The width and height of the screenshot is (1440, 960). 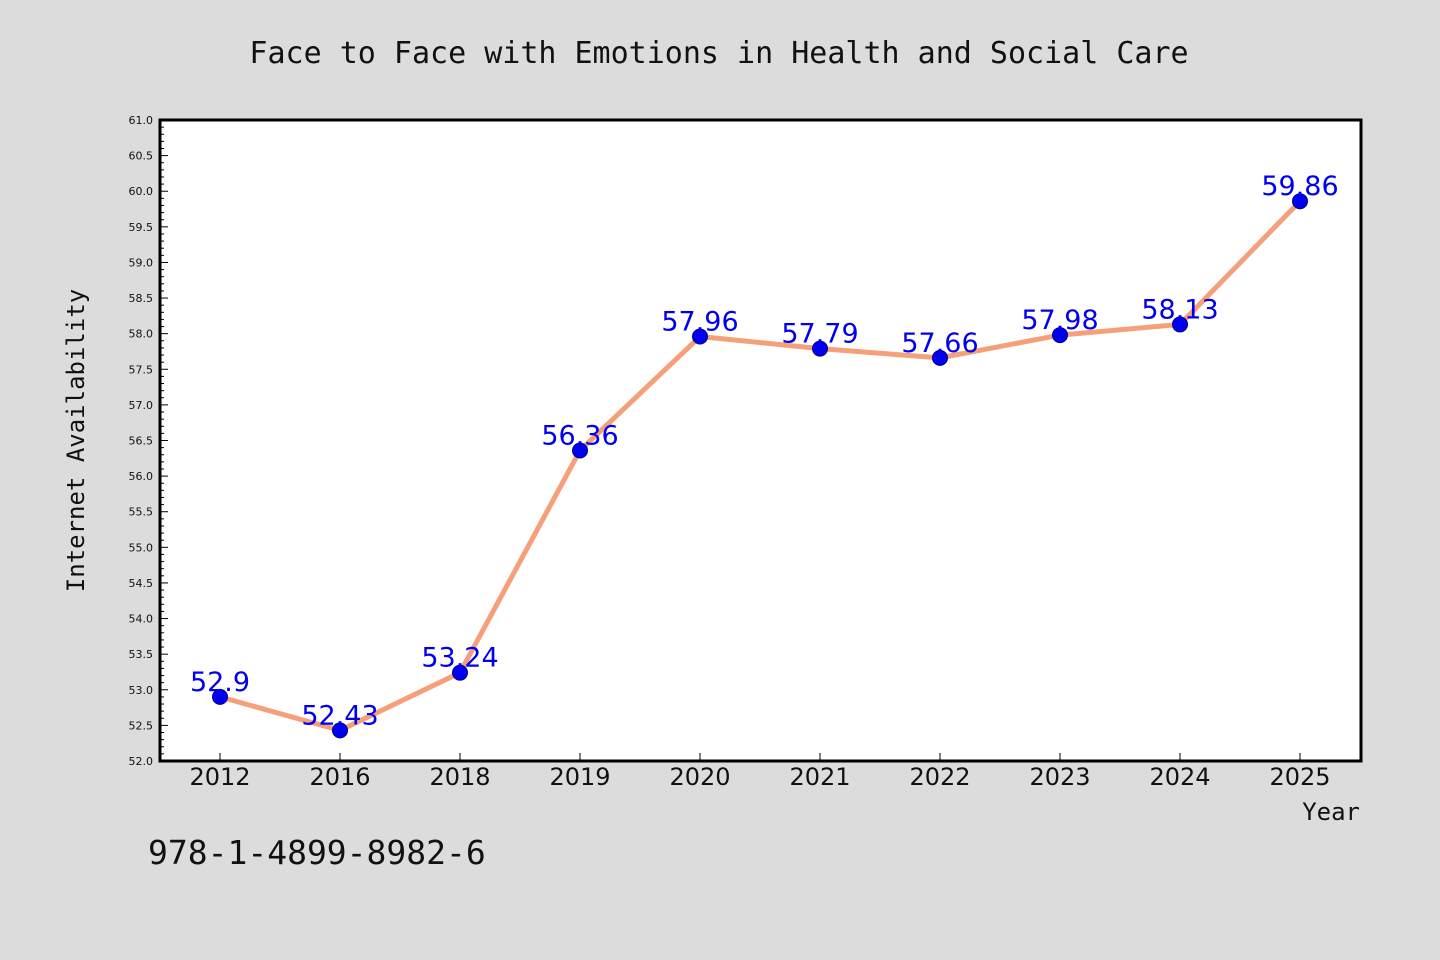 I want to click on data-label: 53.24, so click(x=459, y=658).